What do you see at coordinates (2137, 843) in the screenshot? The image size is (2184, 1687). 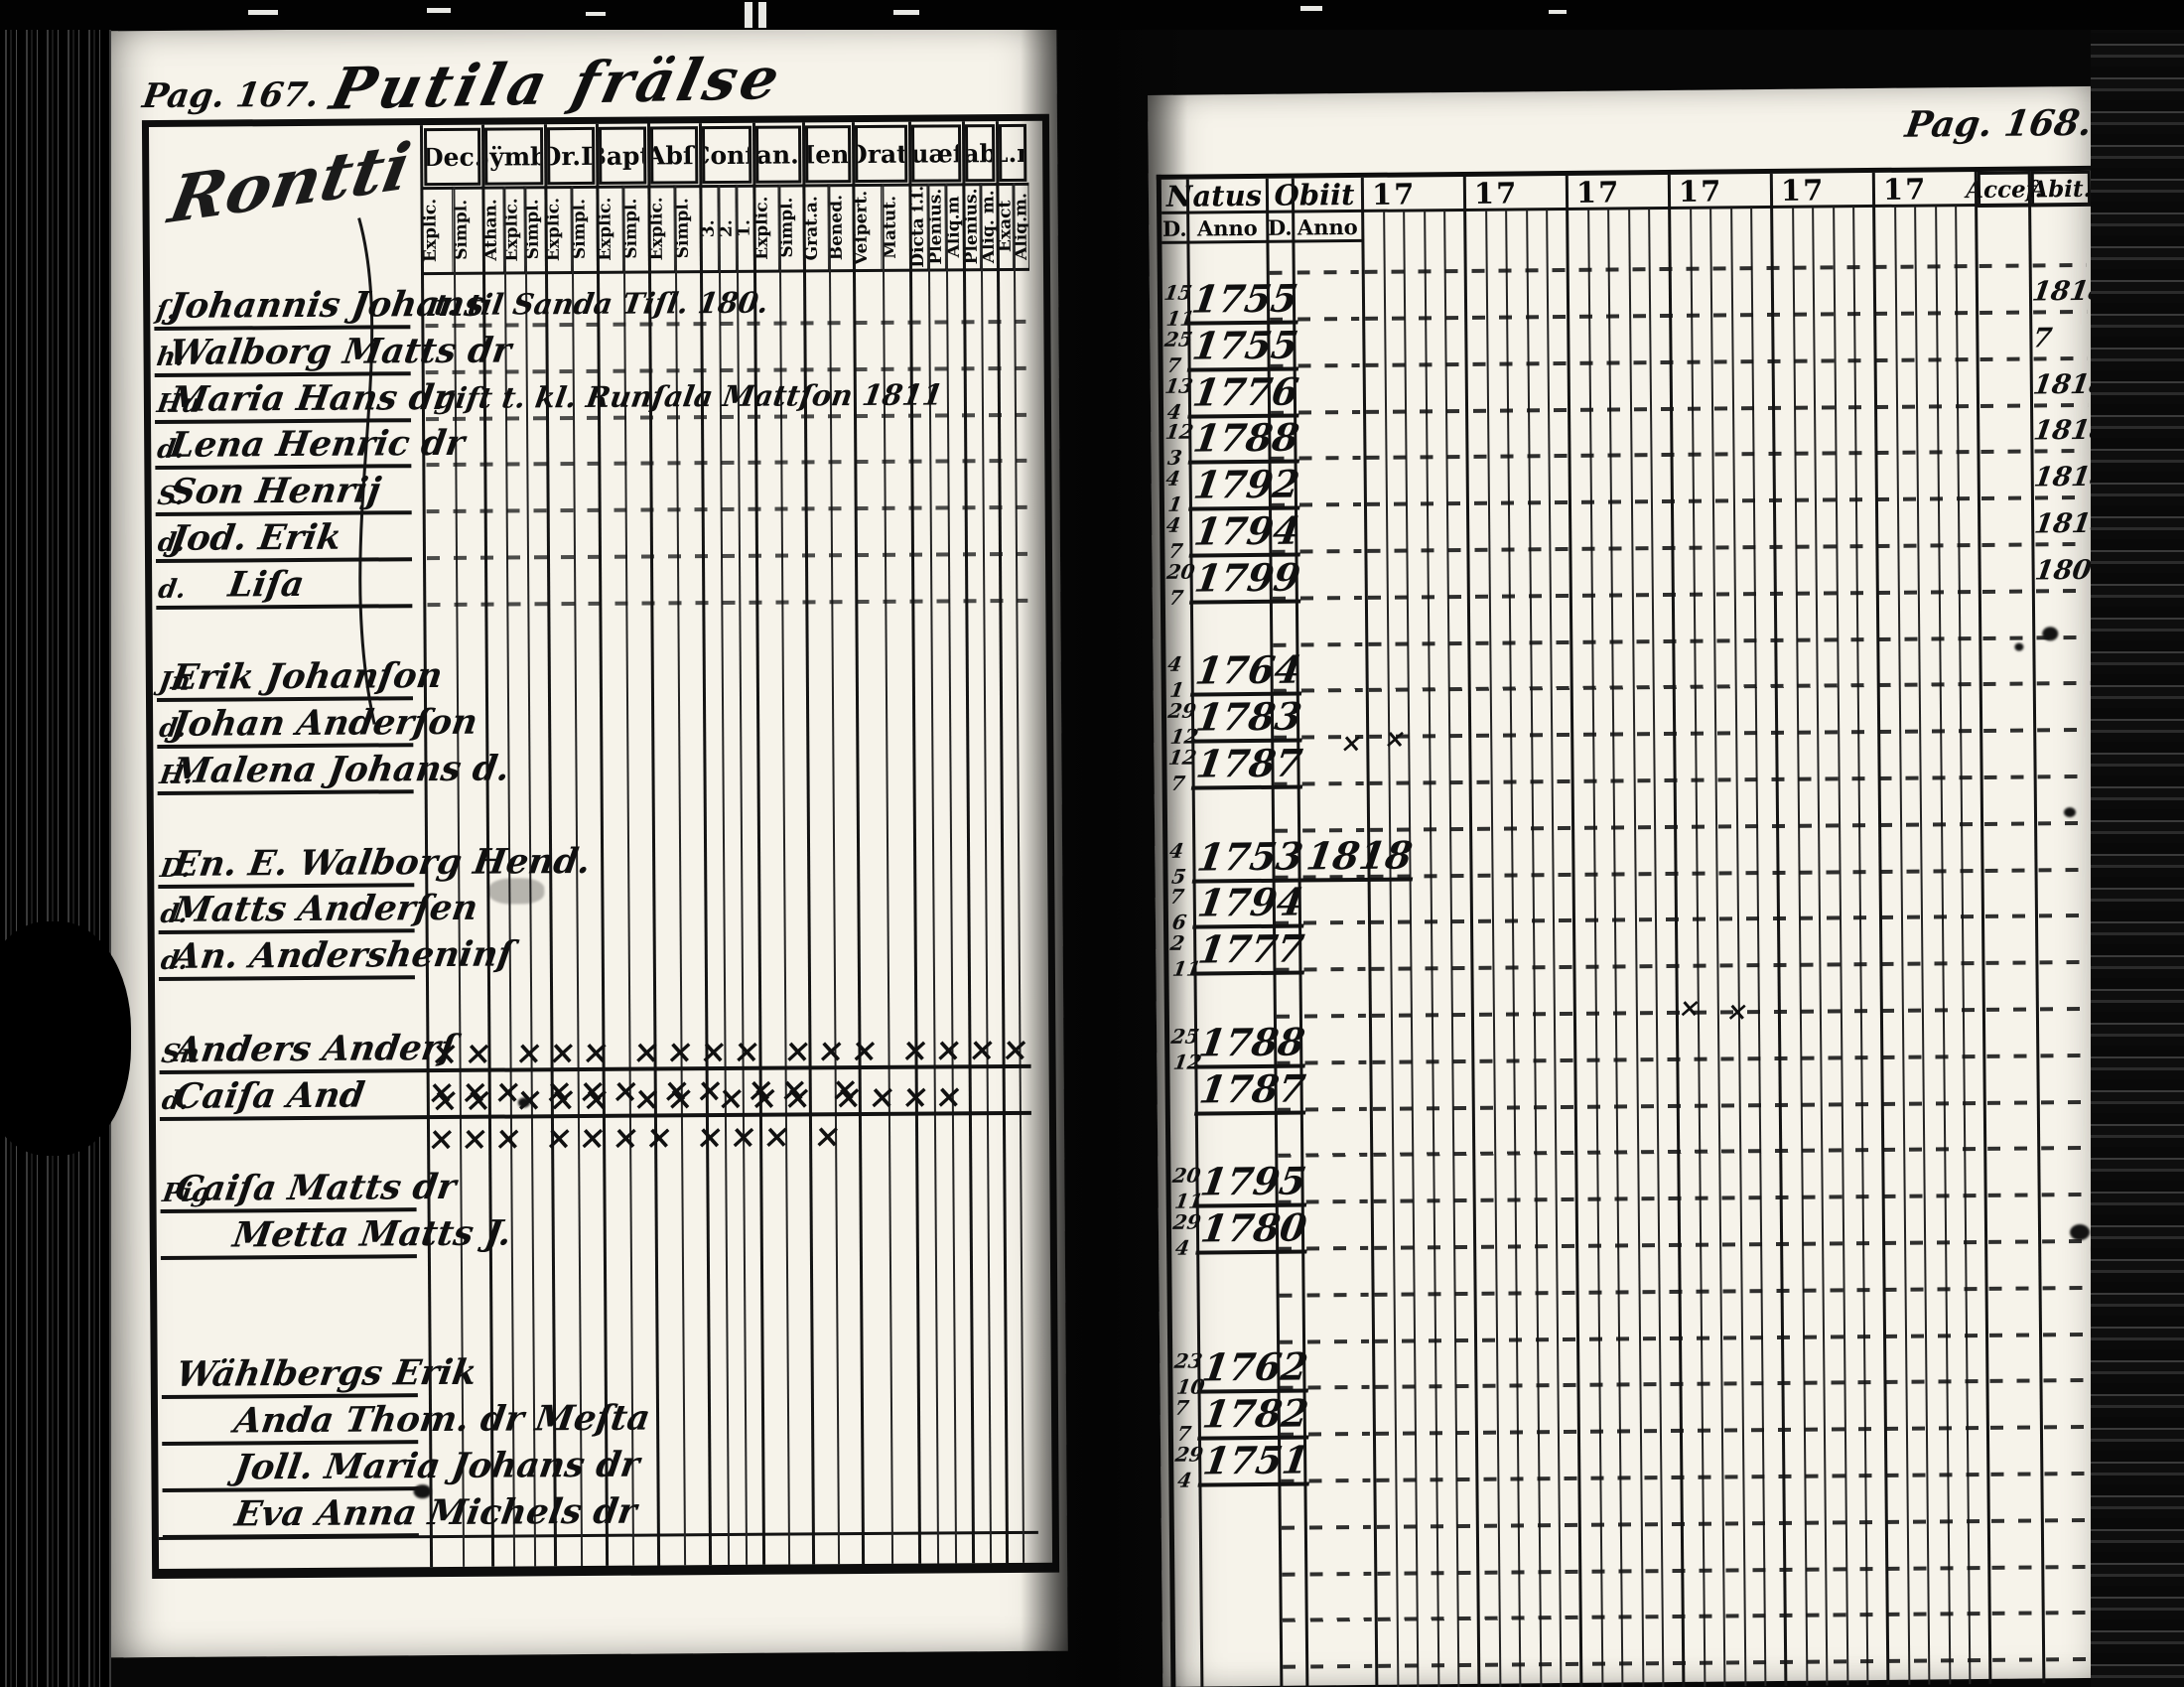 I see `scan-right-edge` at bounding box center [2137, 843].